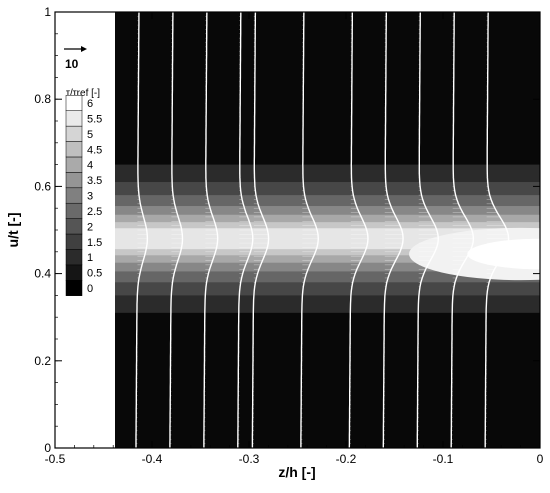 The height and width of the screenshot is (493, 550). What do you see at coordinates (90, 104) in the screenshot?
I see `colorbar-label: 6` at bounding box center [90, 104].